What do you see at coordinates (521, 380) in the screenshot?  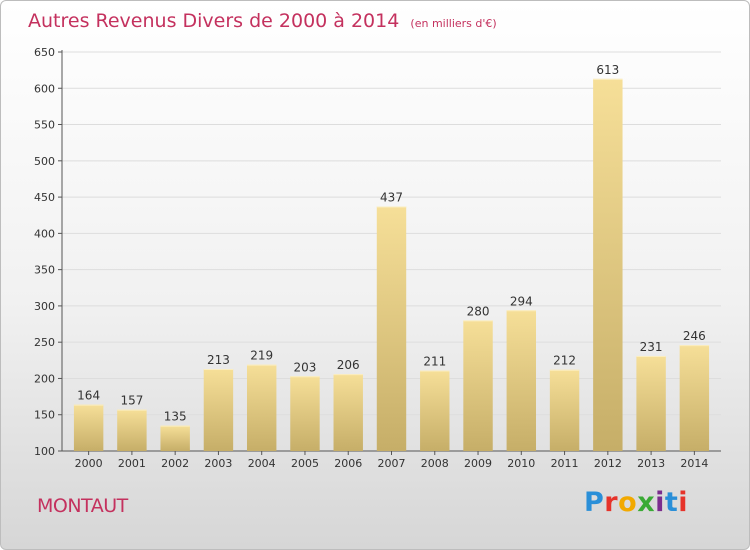 I see `bar-2010` at bounding box center [521, 380].